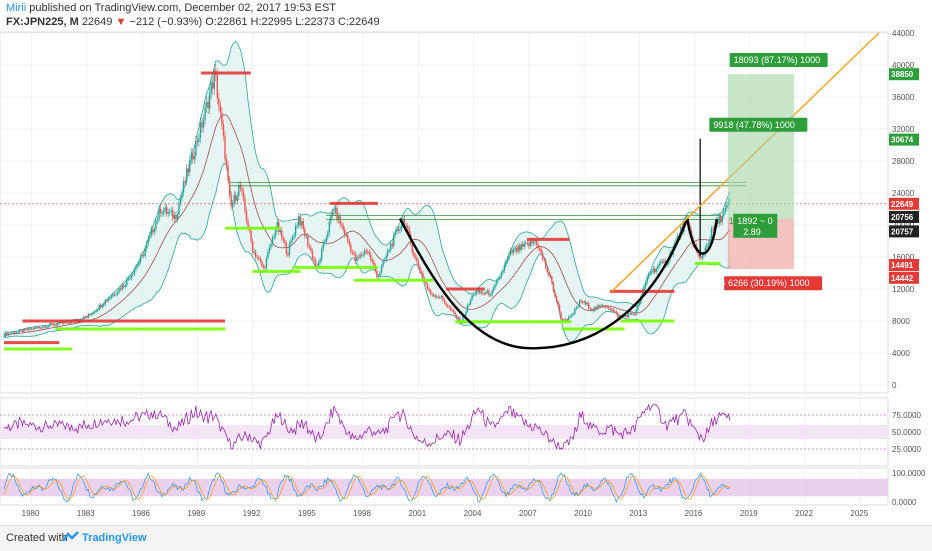 This screenshot has width=932, height=551. What do you see at coordinates (16, 8) in the screenshot?
I see `author-link: Mirii` at bounding box center [16, 8].